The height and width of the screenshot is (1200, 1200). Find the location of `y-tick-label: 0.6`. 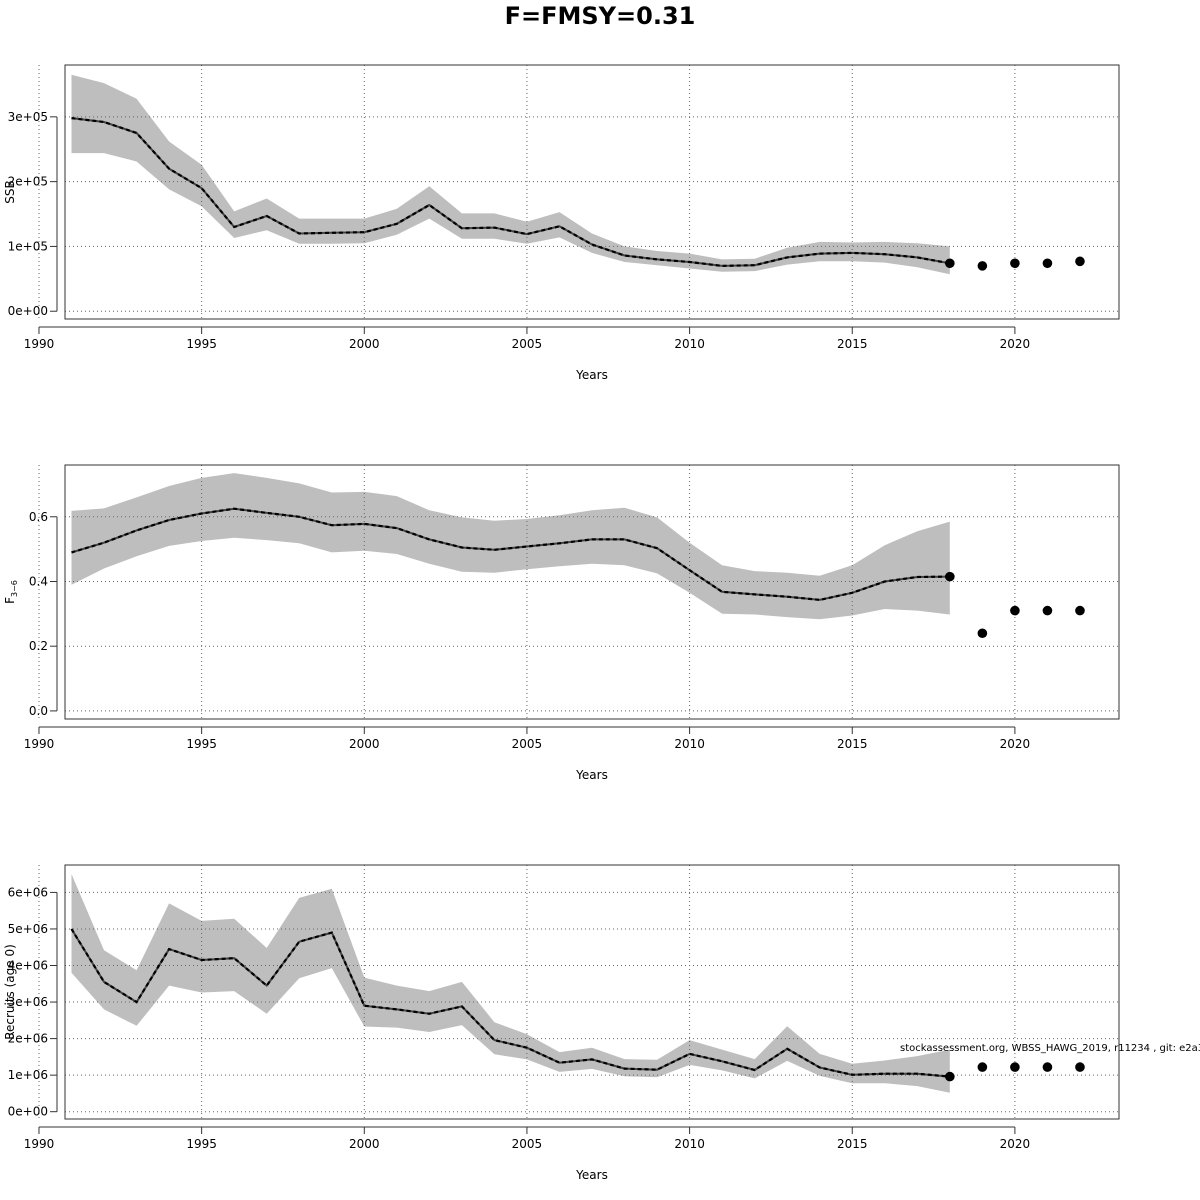

y-tick-label: 0.6 is located at coordinates (38, 517).